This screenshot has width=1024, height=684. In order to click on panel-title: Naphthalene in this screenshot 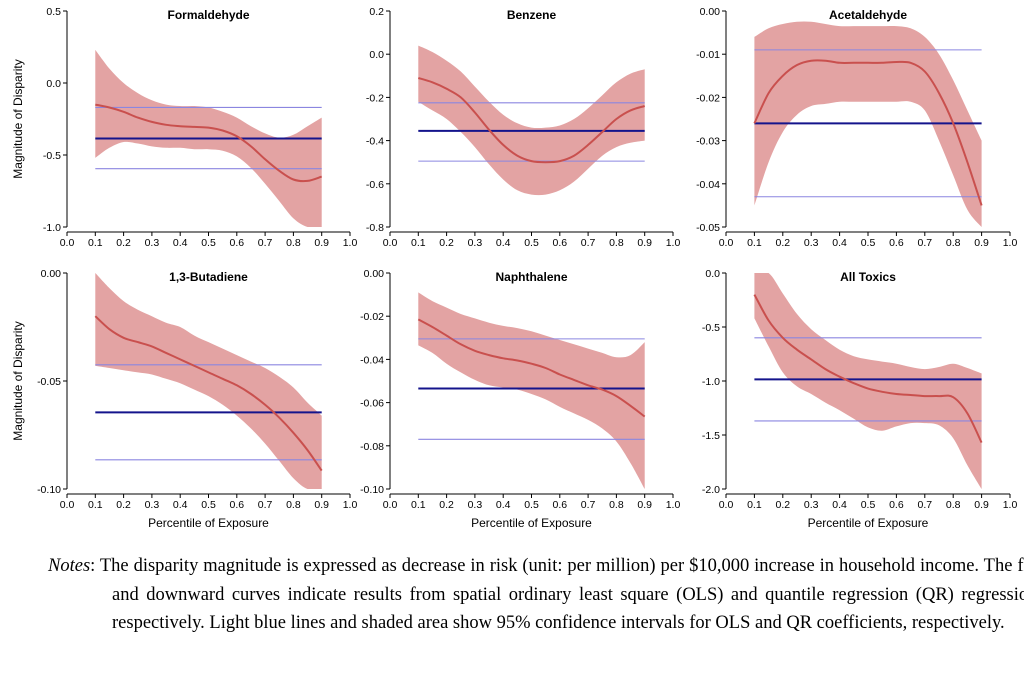, I will do `click(531, 277)`.